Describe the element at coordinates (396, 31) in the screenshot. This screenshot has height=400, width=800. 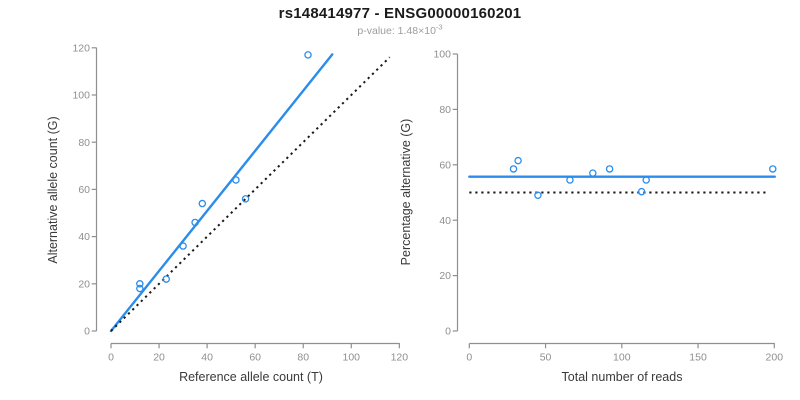
I see `pvalue-text: p-value: 1.48×10` at that location.